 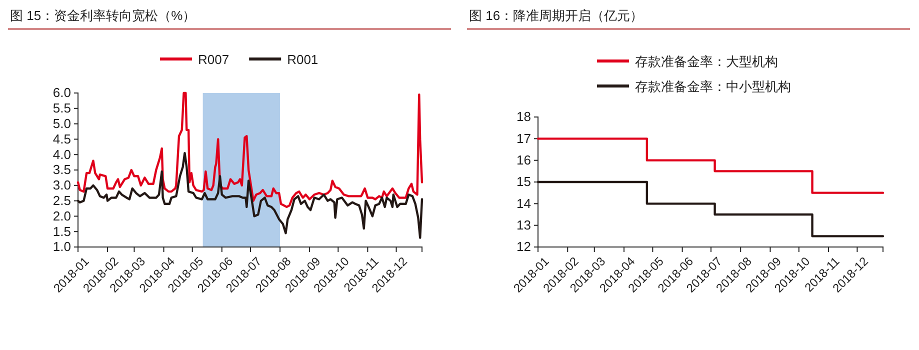 What do you see at coordinates (523, 203) in the screenshot?
I see `y-tick-label: 14` at bounding box center [523, 203].